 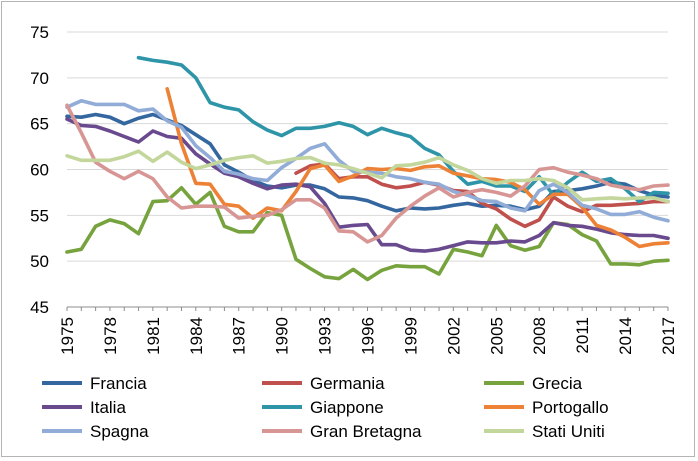 I want to click on x-tick-label: 1984, so click(x=196, y=336).